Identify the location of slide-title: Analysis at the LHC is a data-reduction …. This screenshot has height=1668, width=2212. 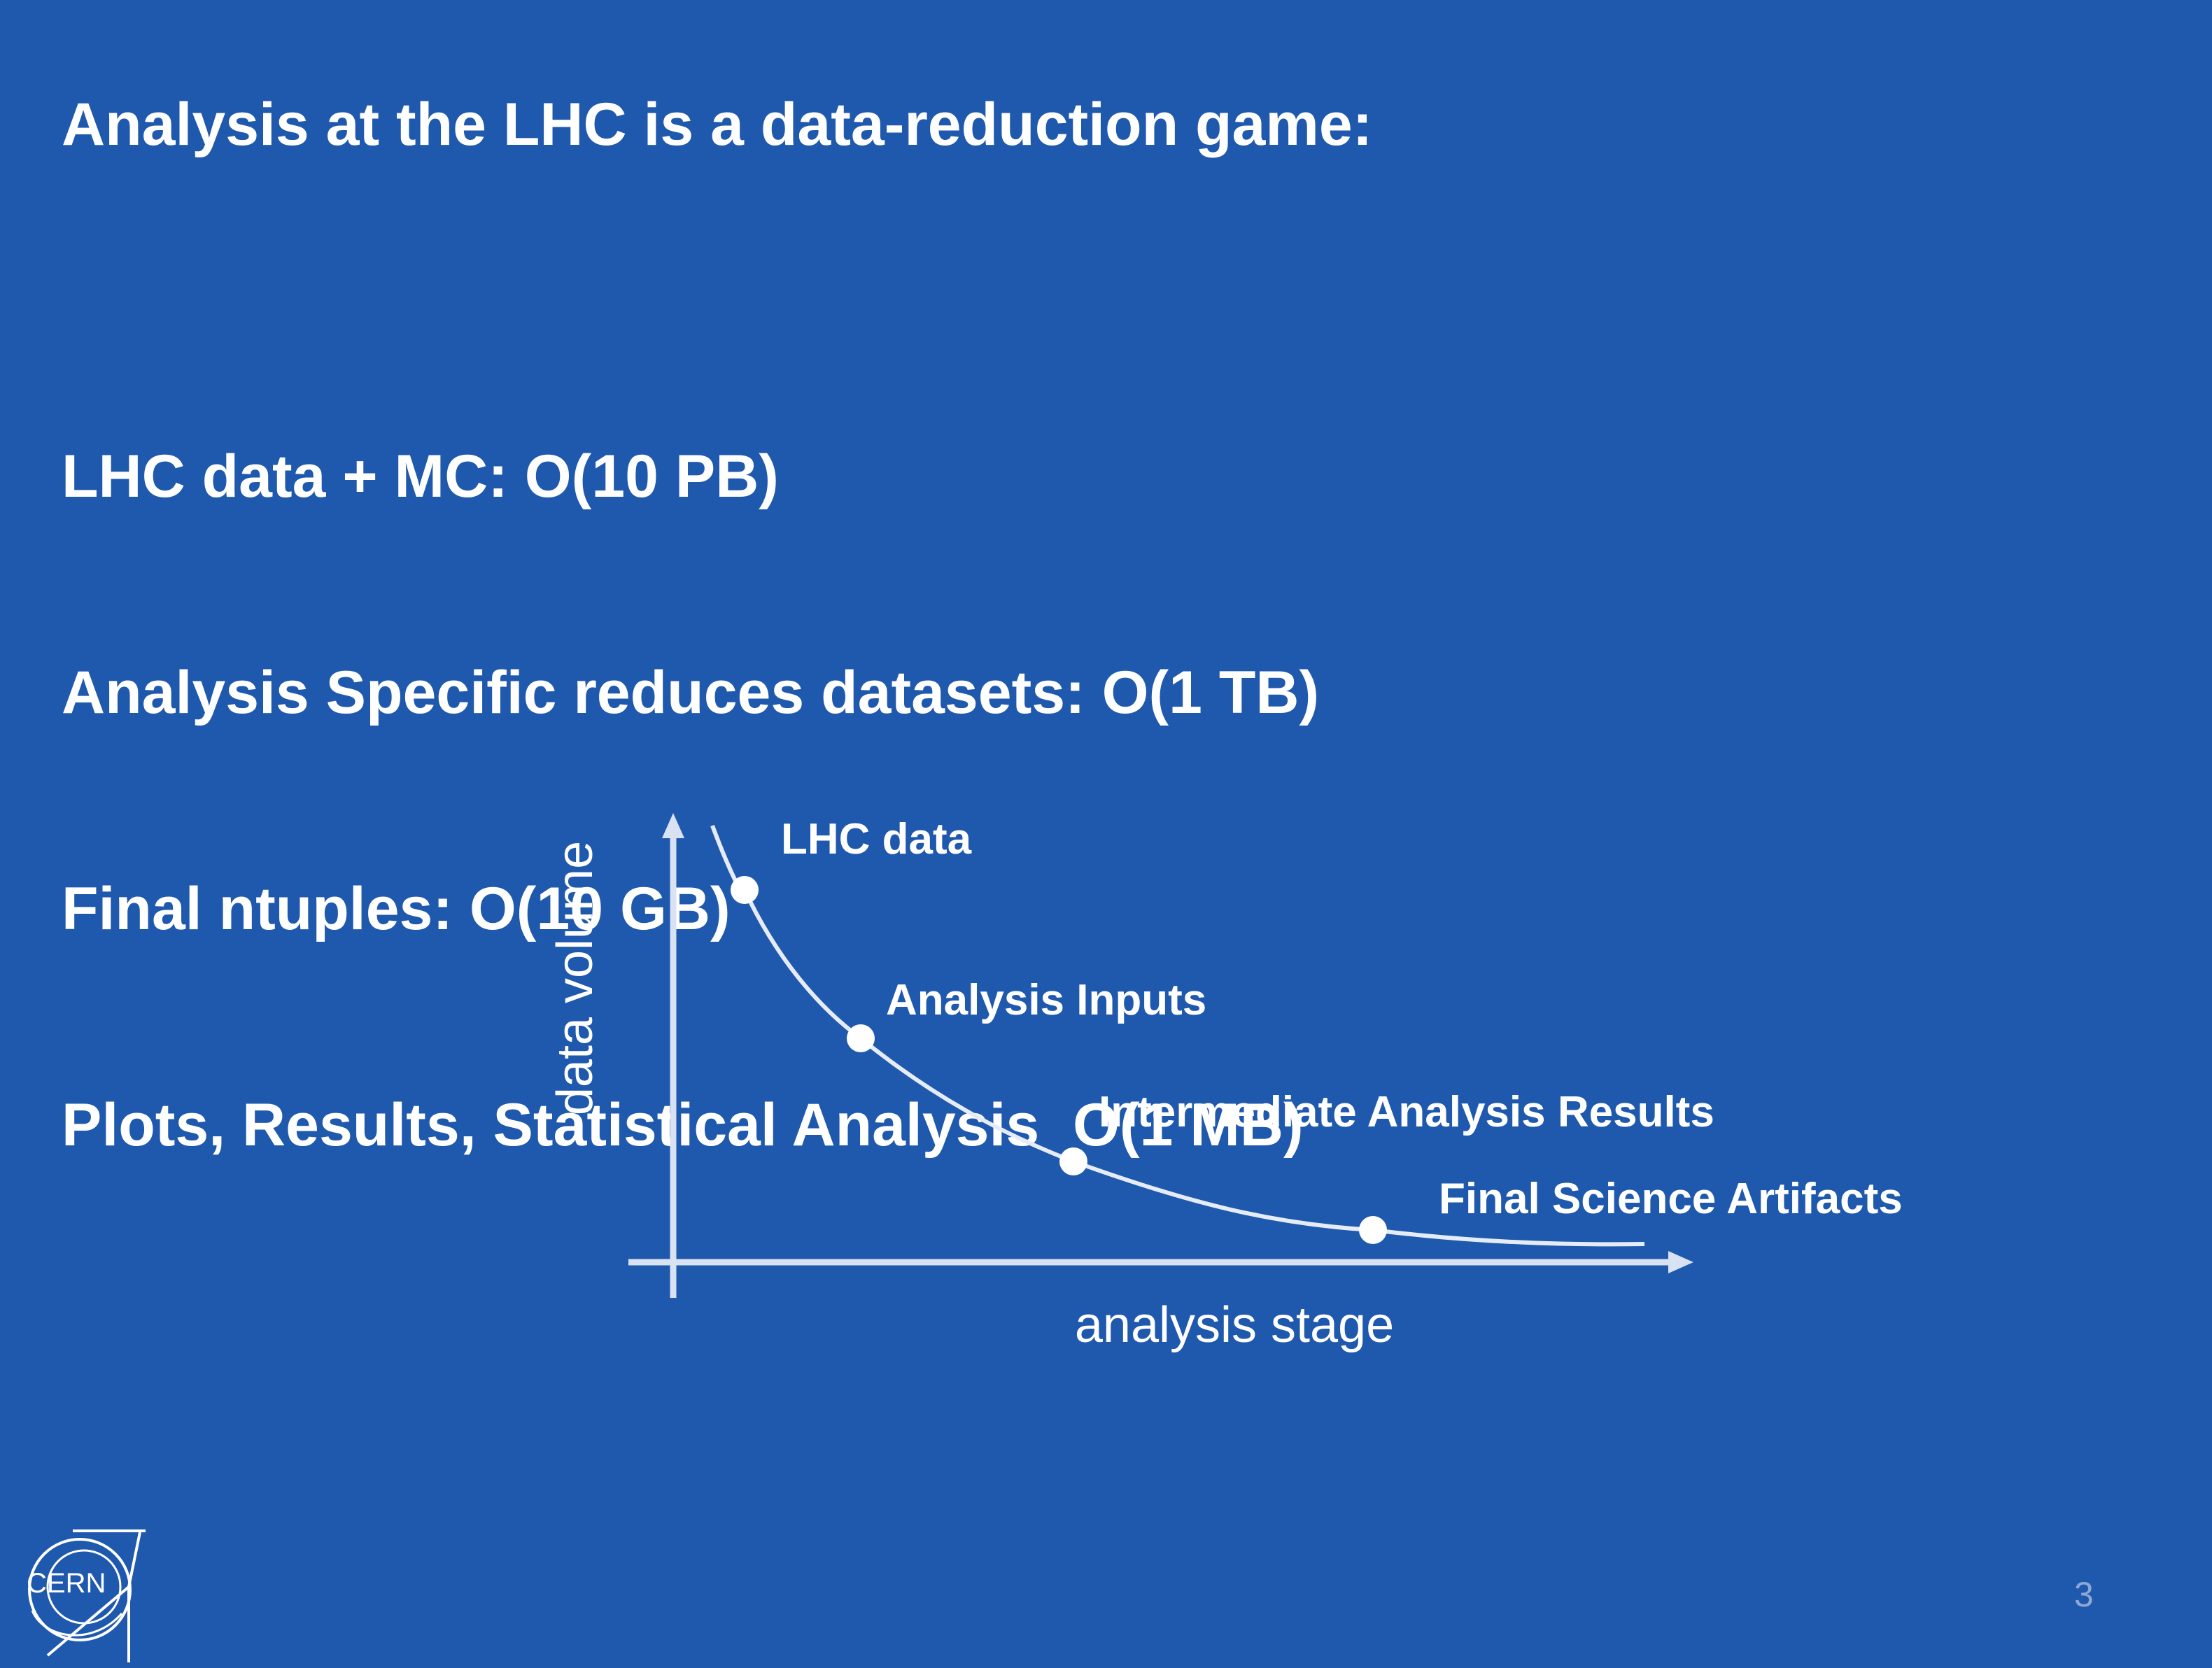
(717, 124).